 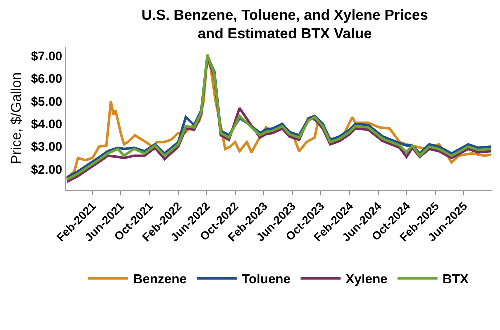 I want to click on legend-label: Toluene, so click(x=266, y=279).